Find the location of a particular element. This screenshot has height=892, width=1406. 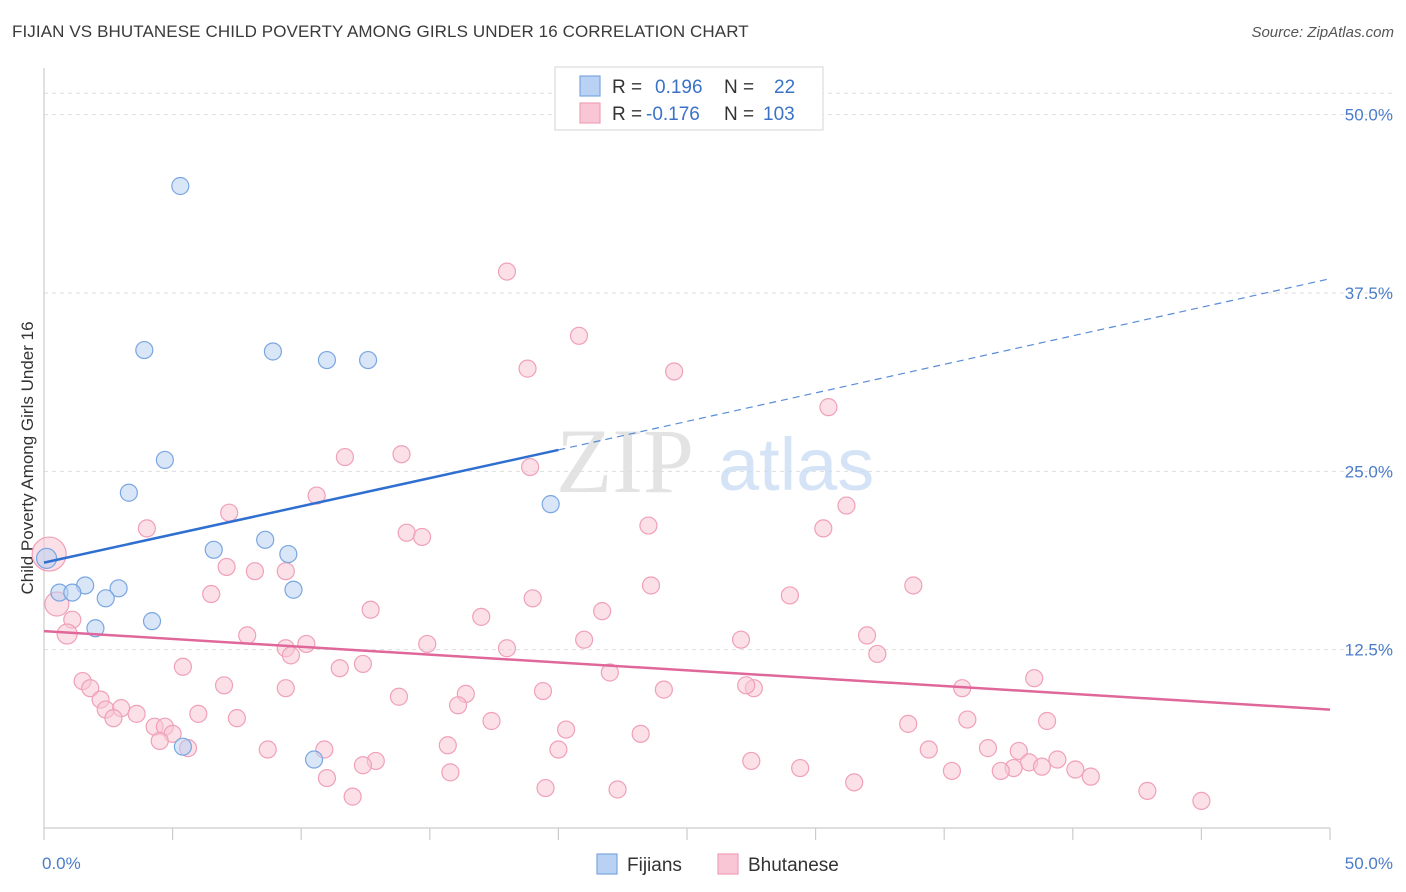

y-tick-labels: 12.5% 25.0% 37.5% 50.0% is located at coordinates (1369, 383).